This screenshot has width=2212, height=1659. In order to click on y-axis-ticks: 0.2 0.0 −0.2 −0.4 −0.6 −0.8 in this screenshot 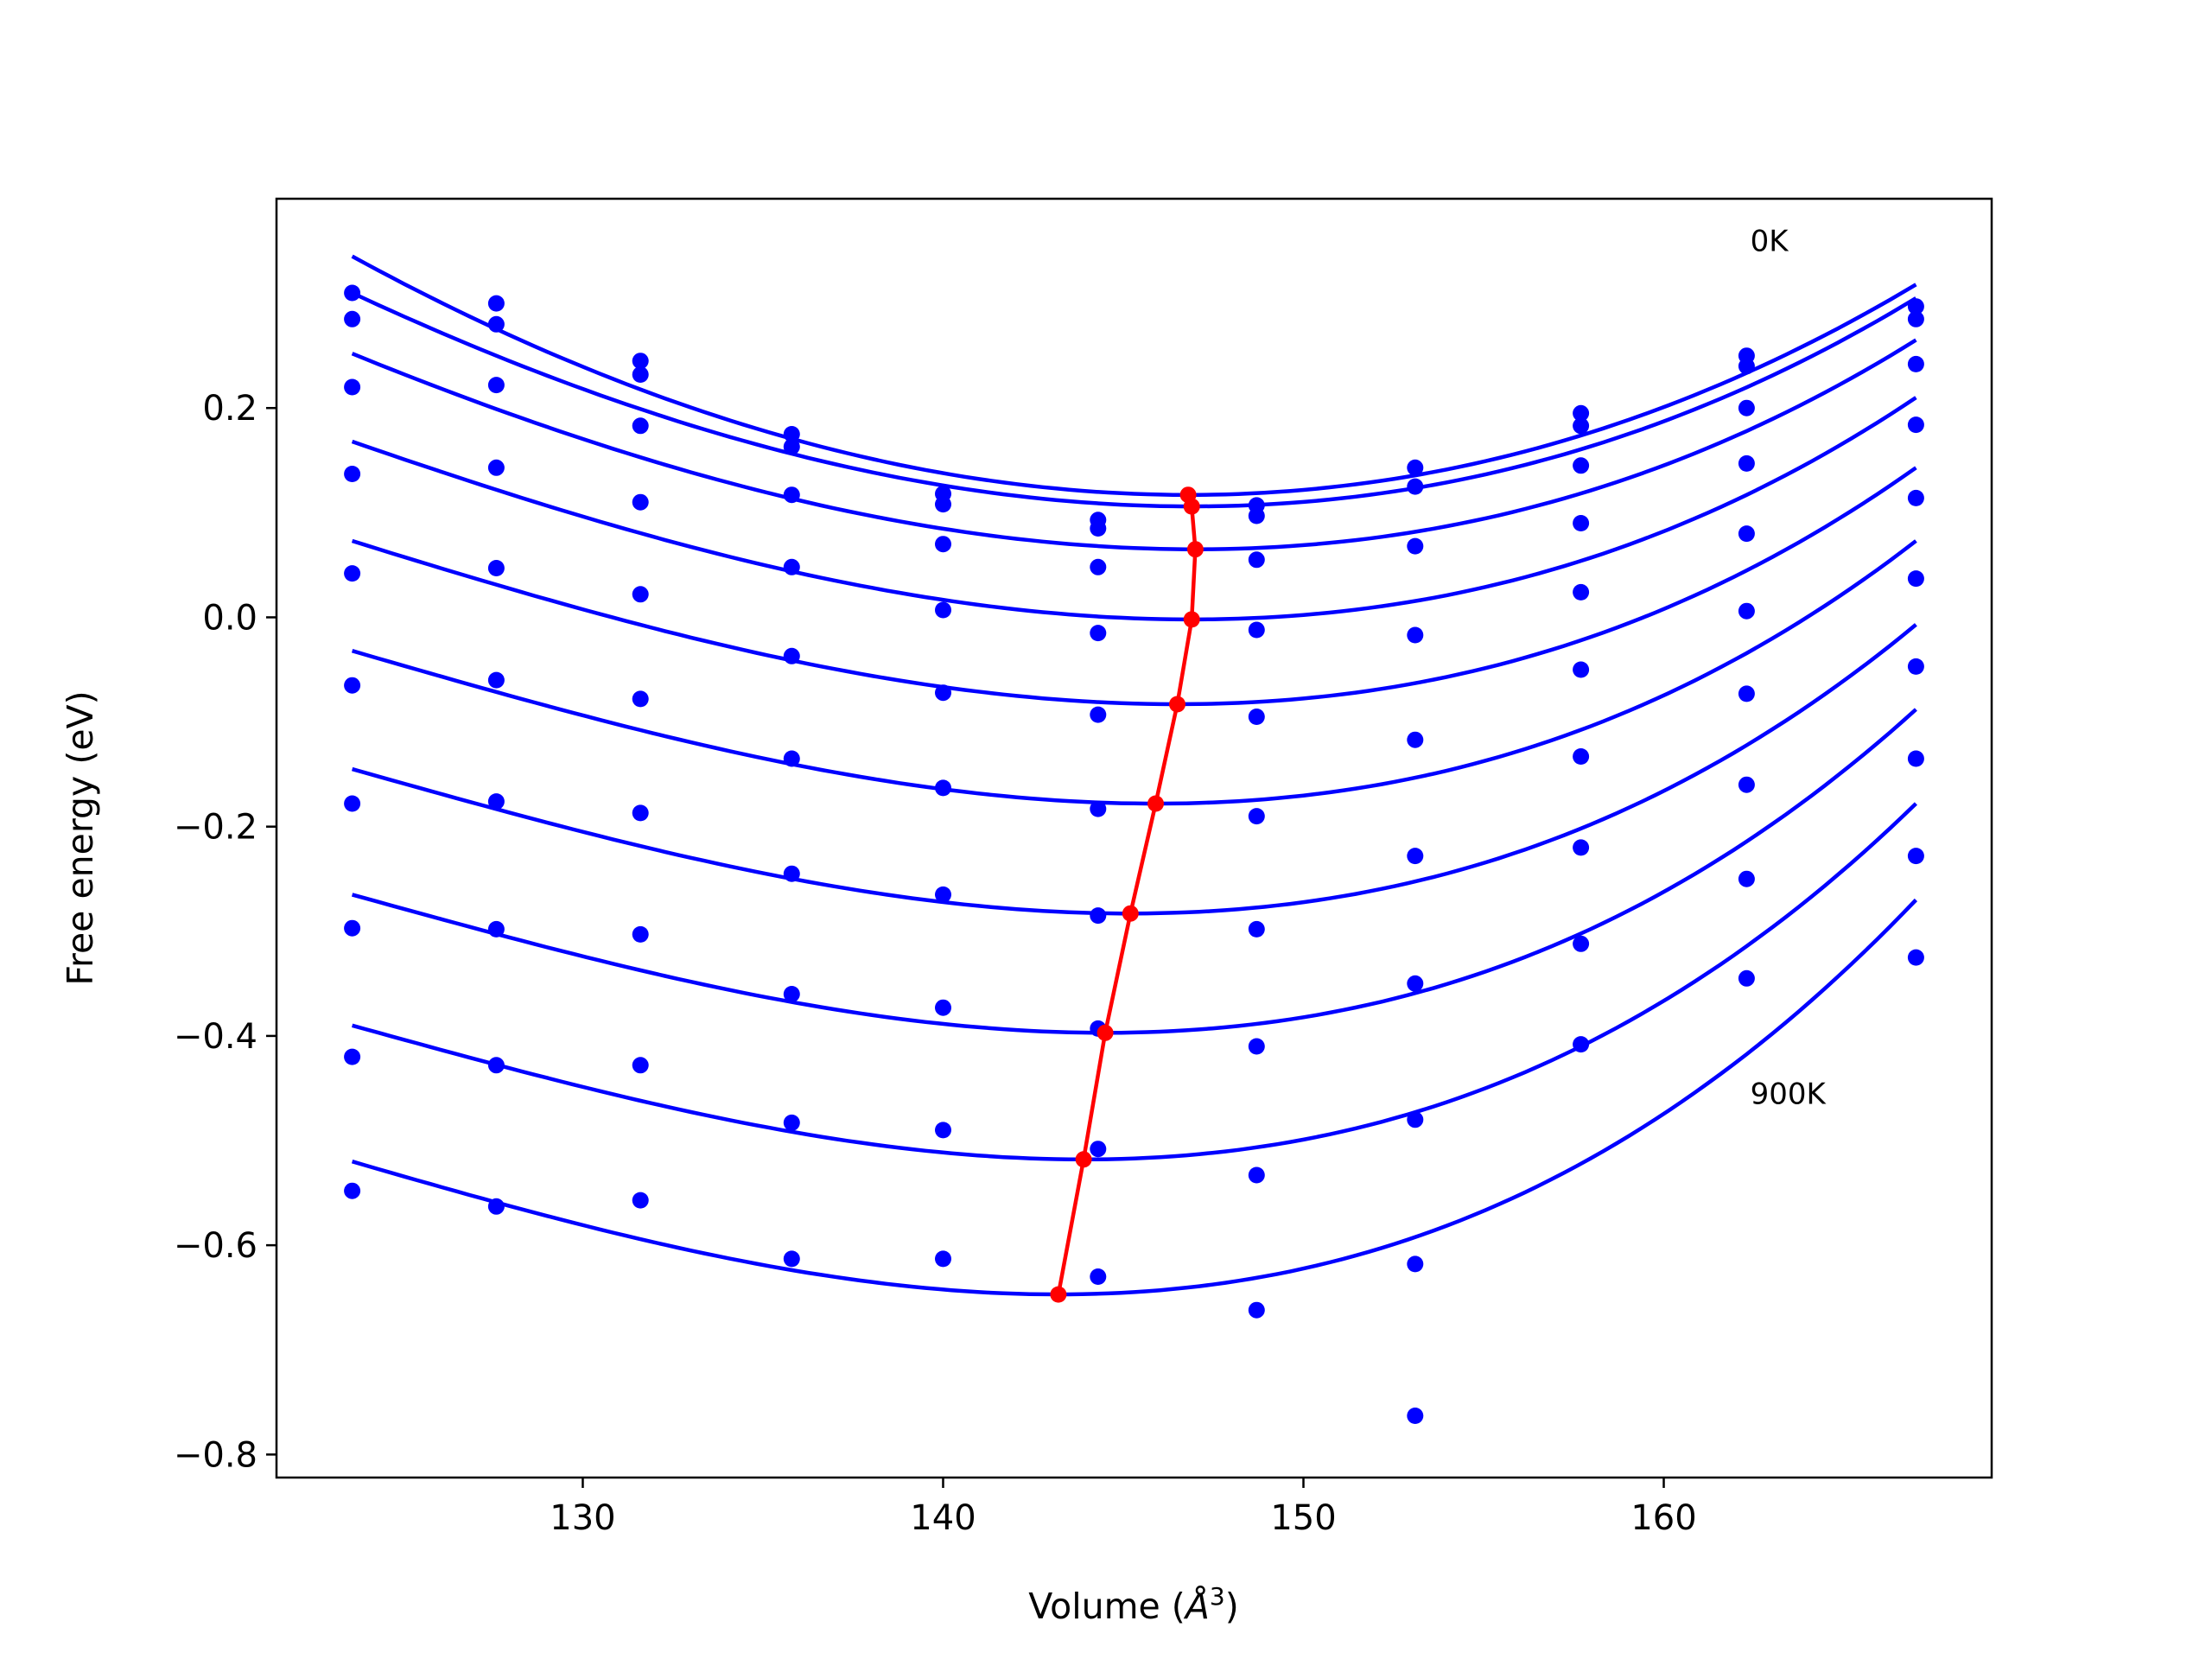, I will do `click(225, 932)`.